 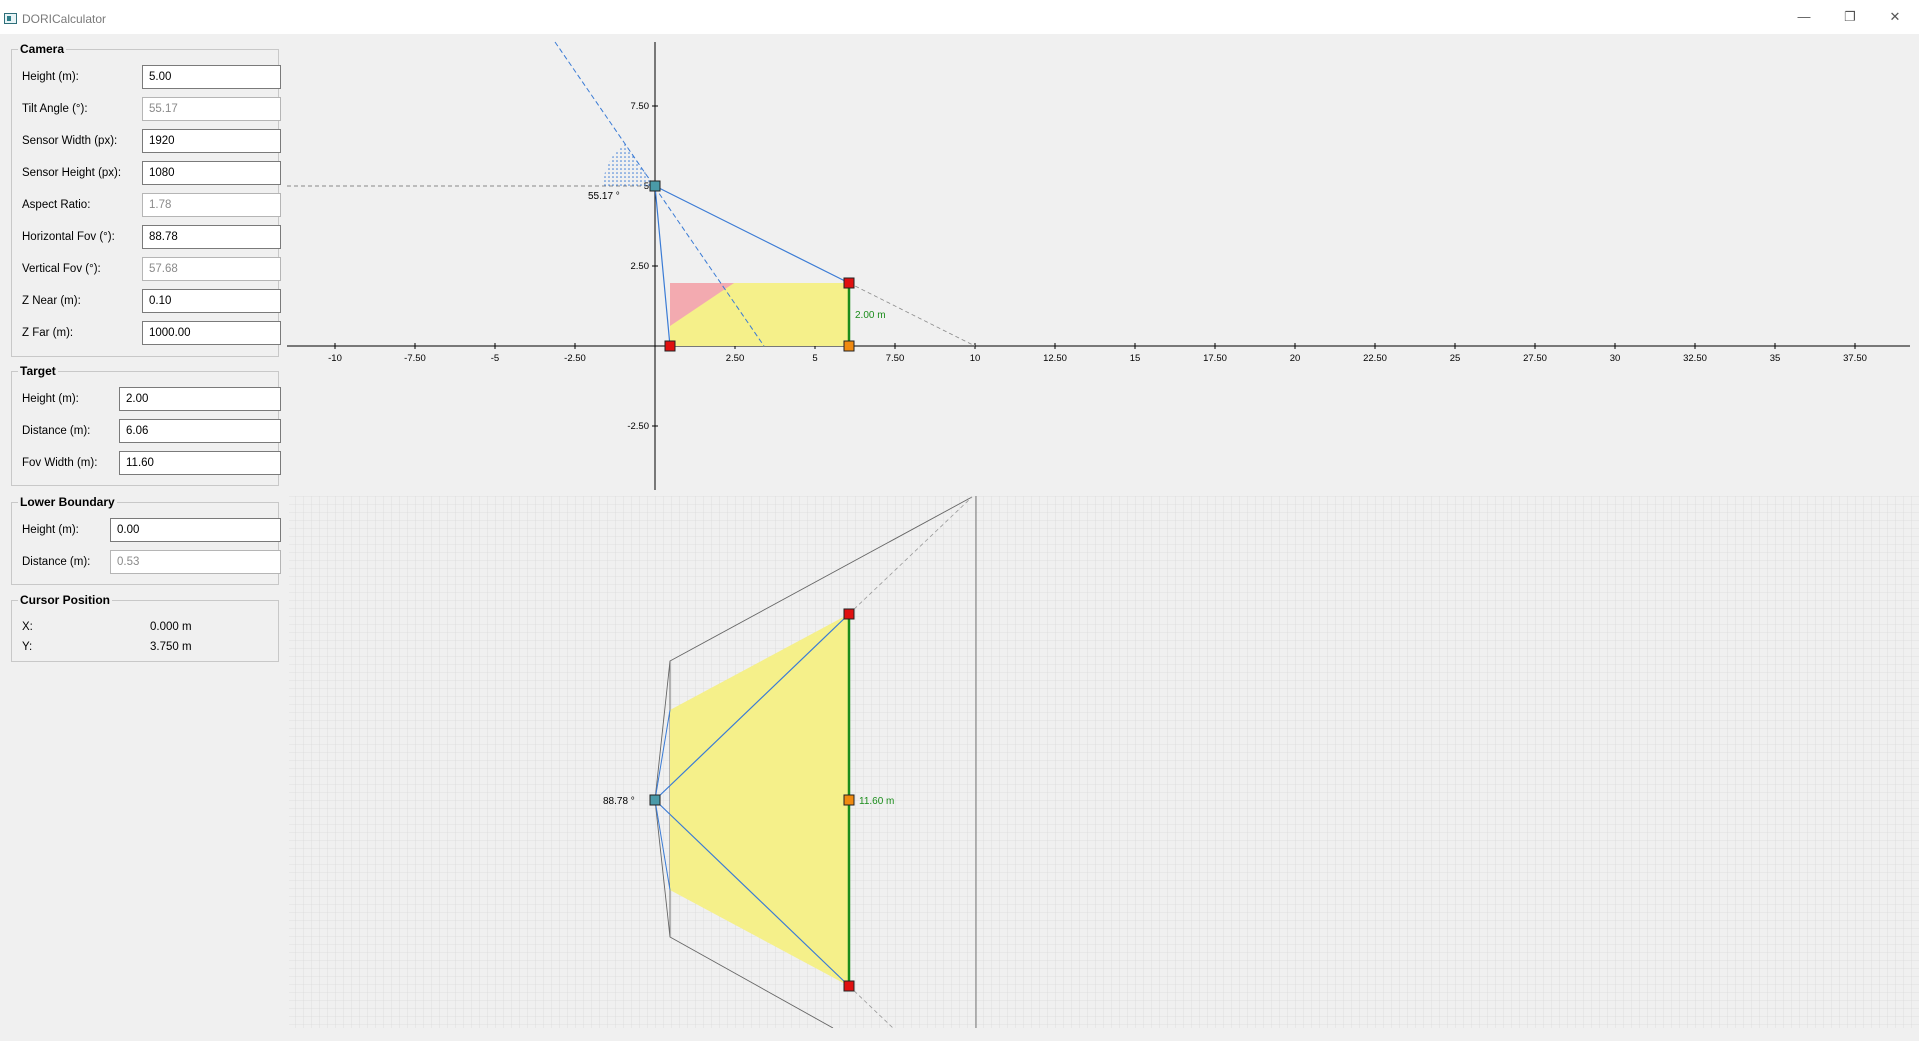 What do you see at coordinates (702, 304) in the screenshot?
I see `near-zone` at bounding box center [702, 304].